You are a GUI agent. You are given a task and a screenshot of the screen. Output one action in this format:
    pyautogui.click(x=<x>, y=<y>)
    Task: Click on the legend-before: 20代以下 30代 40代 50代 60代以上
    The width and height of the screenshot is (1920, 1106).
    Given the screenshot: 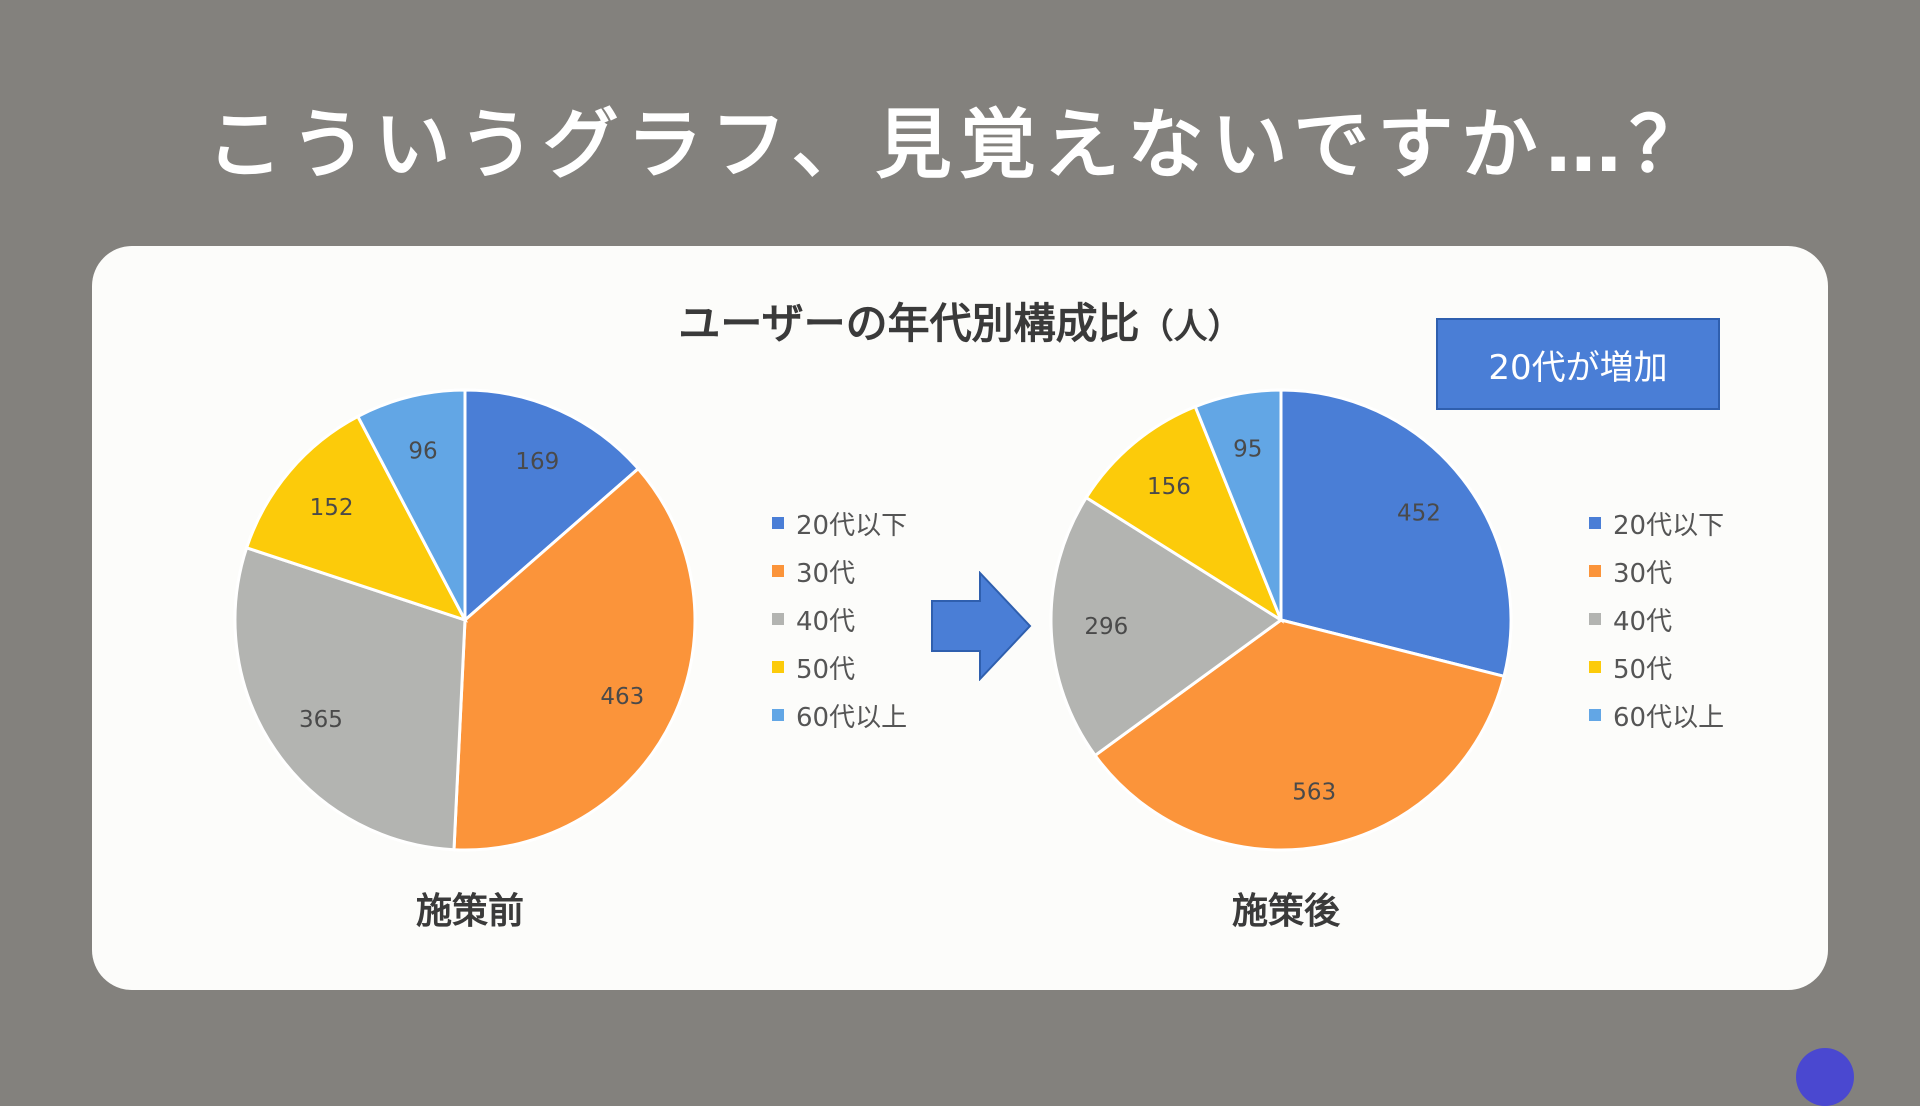 What is the action you would take?
    pyautogui.click(x=839, y=619)
    